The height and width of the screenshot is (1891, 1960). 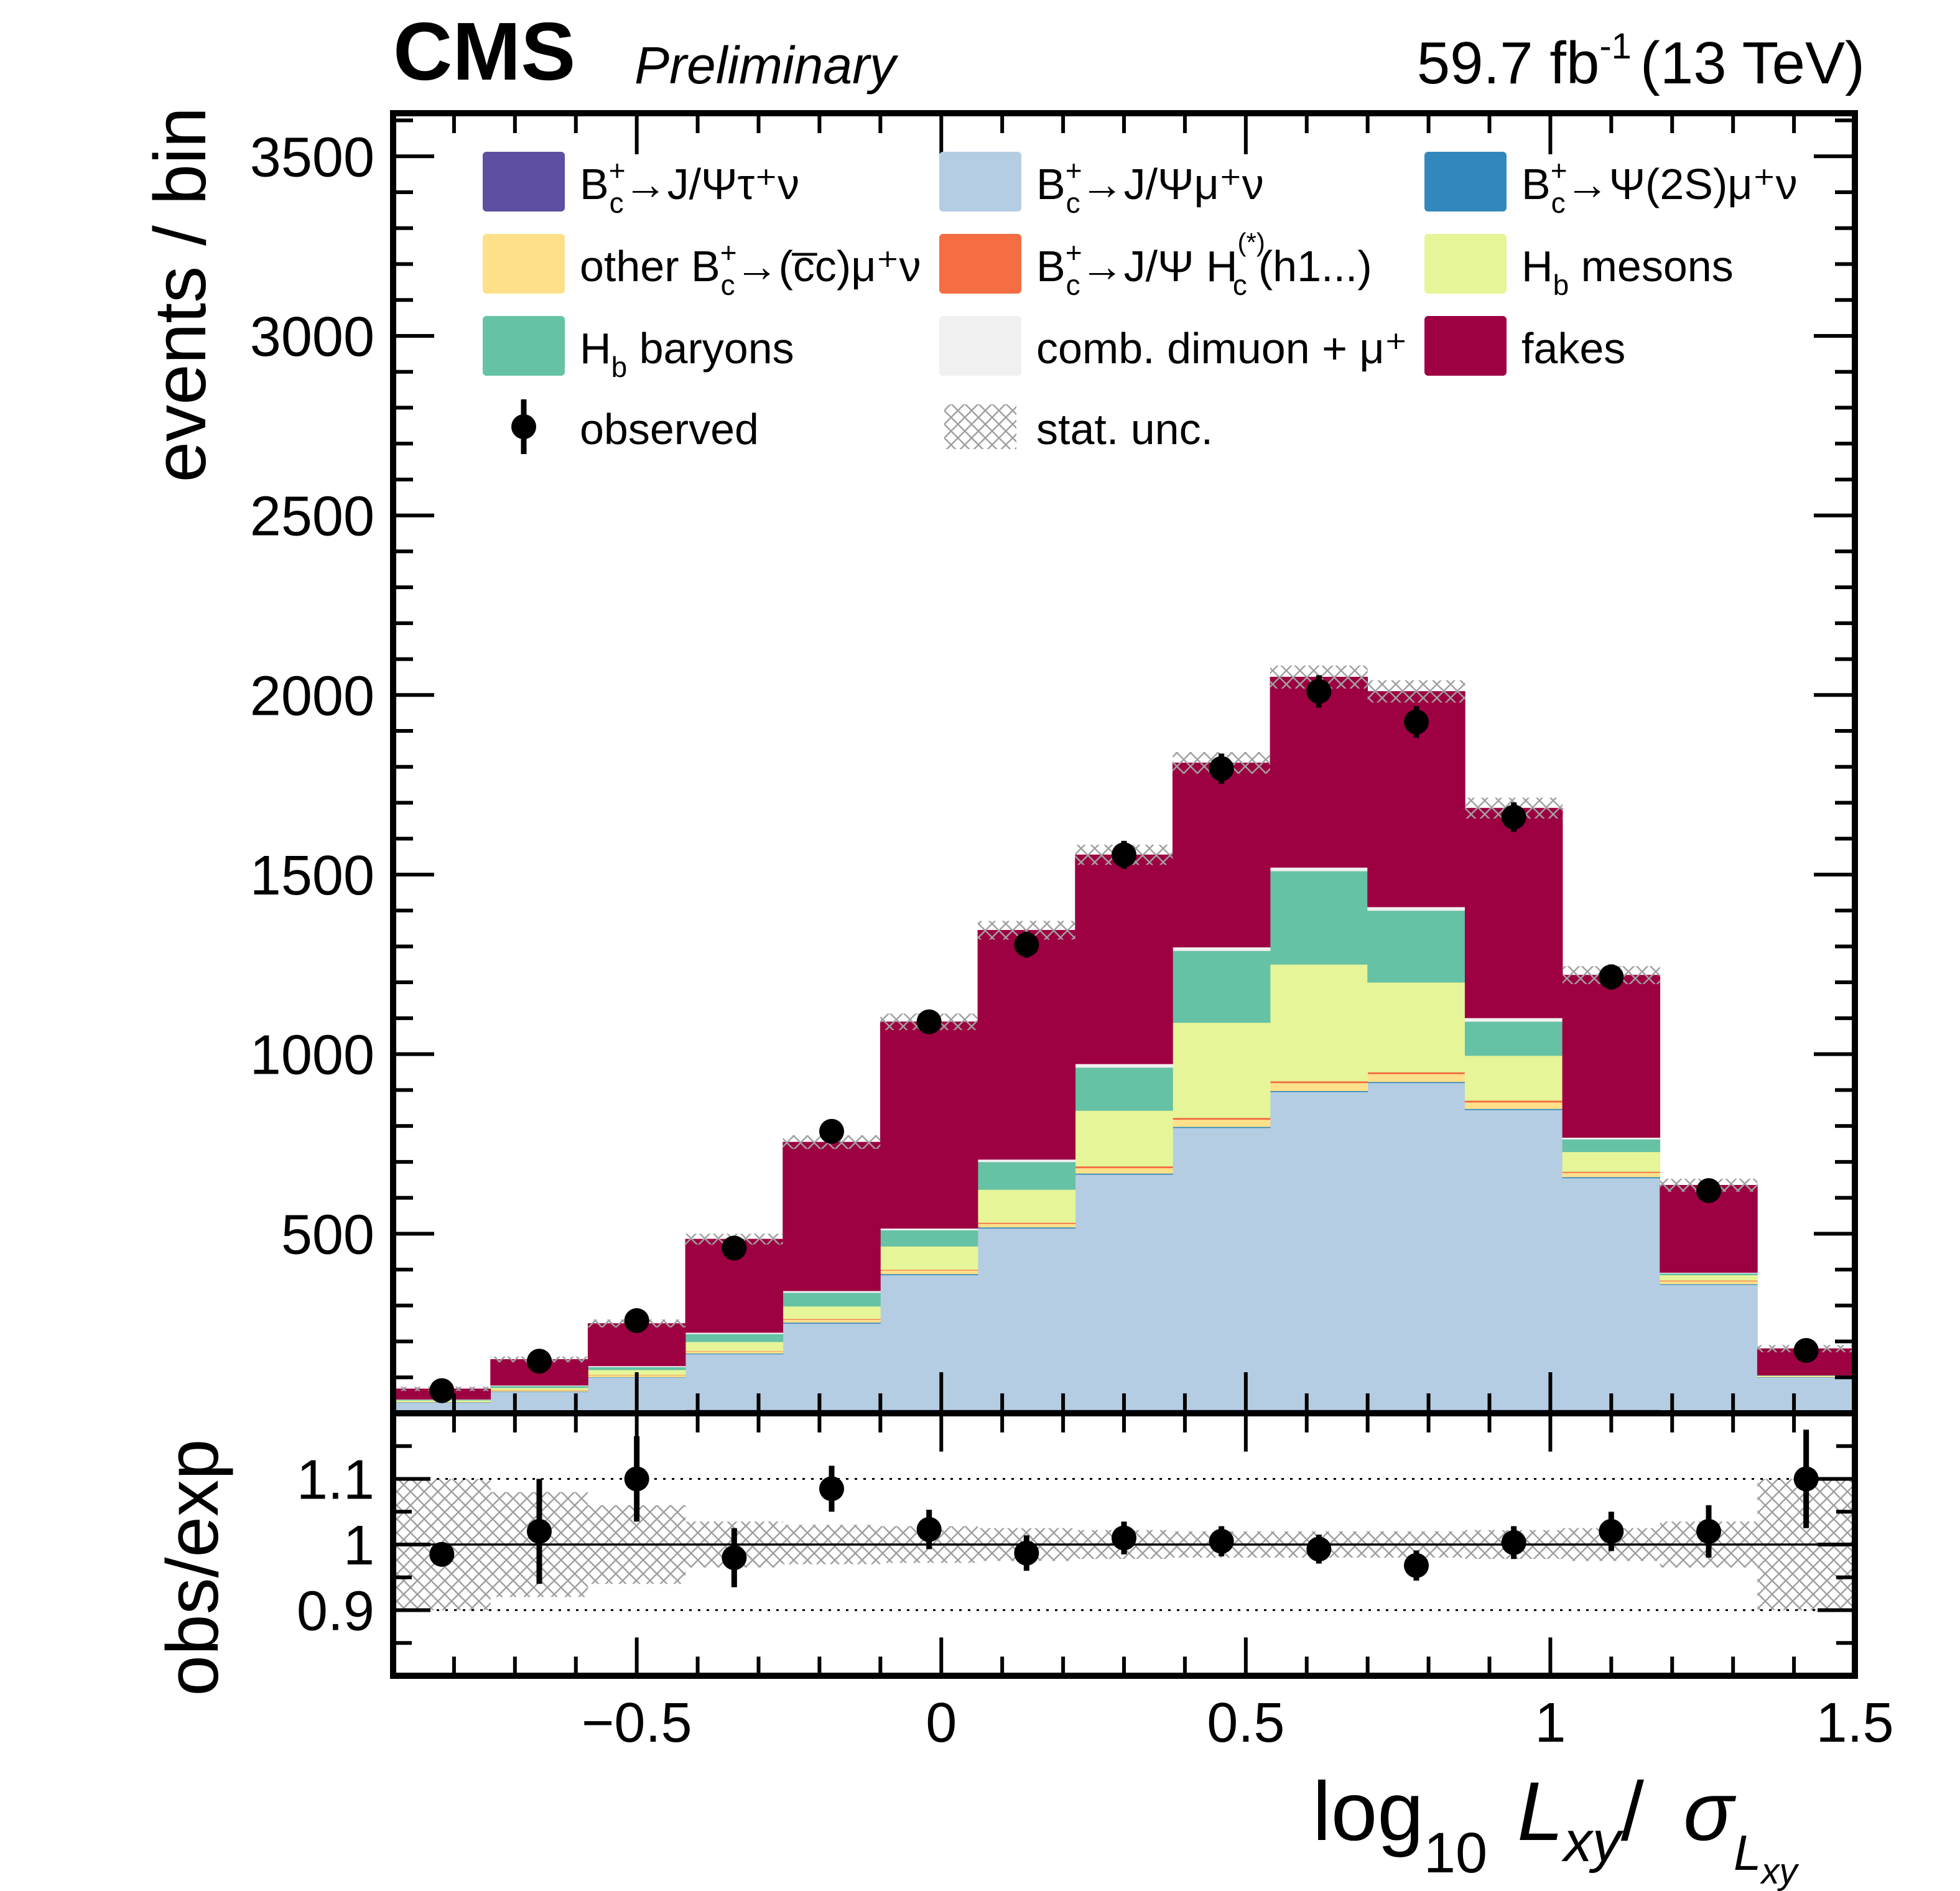 What do you see at coordinates (312, 696) in the screenshot?
I see `main-ytick-label-2000: 2000` at bounding box center [312, 696].